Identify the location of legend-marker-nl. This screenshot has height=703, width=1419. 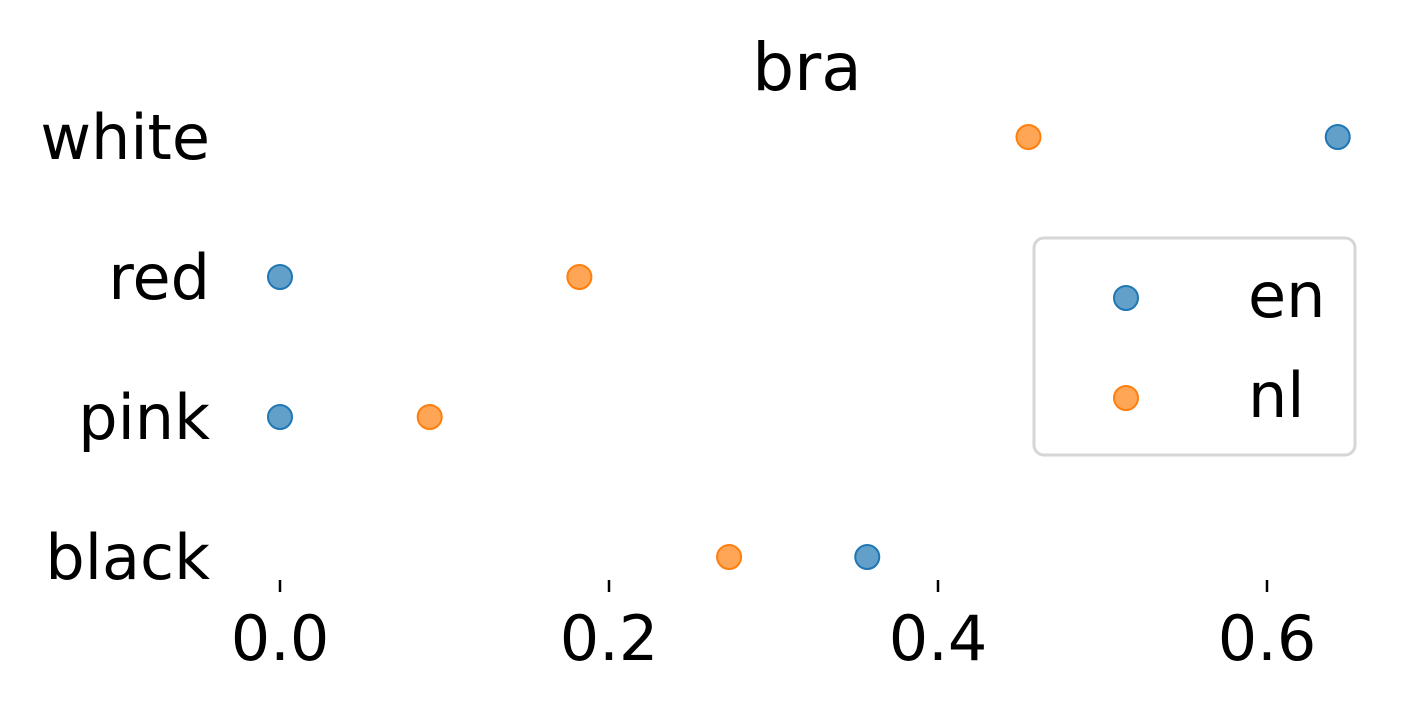
(1126, 398).